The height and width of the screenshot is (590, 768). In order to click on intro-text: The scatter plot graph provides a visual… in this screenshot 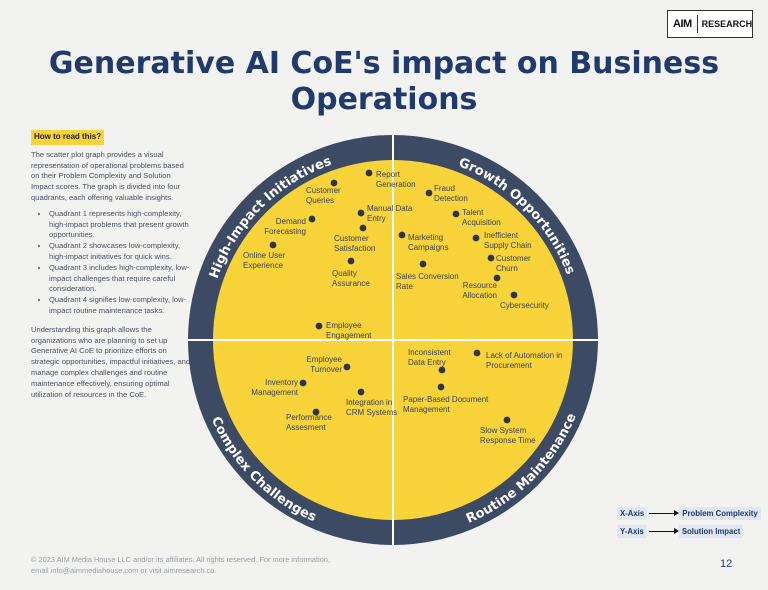, I will do `click(107, 175)`.